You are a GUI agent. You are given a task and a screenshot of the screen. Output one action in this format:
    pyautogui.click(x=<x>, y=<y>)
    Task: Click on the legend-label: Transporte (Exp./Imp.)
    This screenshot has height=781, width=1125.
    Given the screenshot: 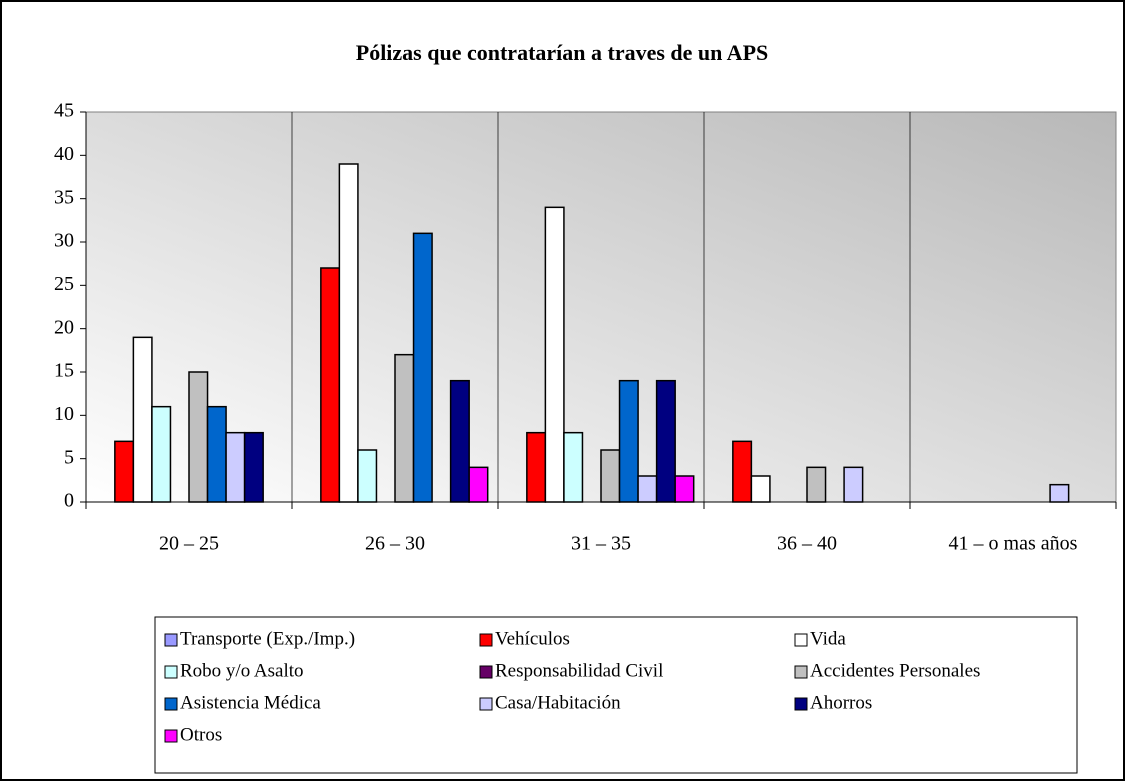 What is the action you would take?
    pyautogui.click(x=267, y=638)
    